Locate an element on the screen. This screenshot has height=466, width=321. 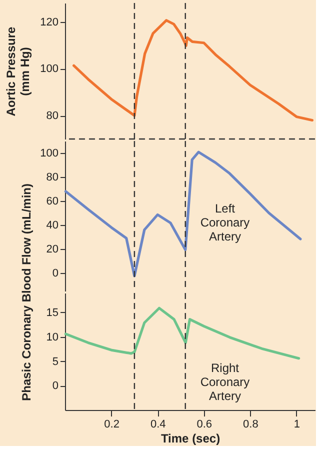
y-tick-label: 10 is located at coordinates (52, 337).